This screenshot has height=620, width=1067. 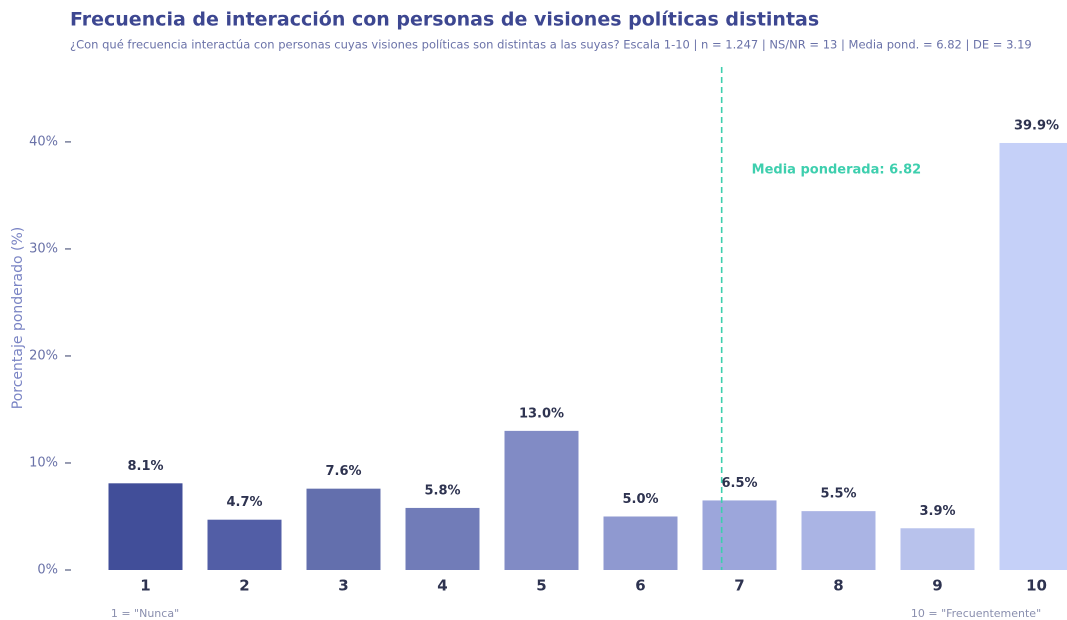 I want to click on value-label: 7.6%, so click(x=343, y=471).